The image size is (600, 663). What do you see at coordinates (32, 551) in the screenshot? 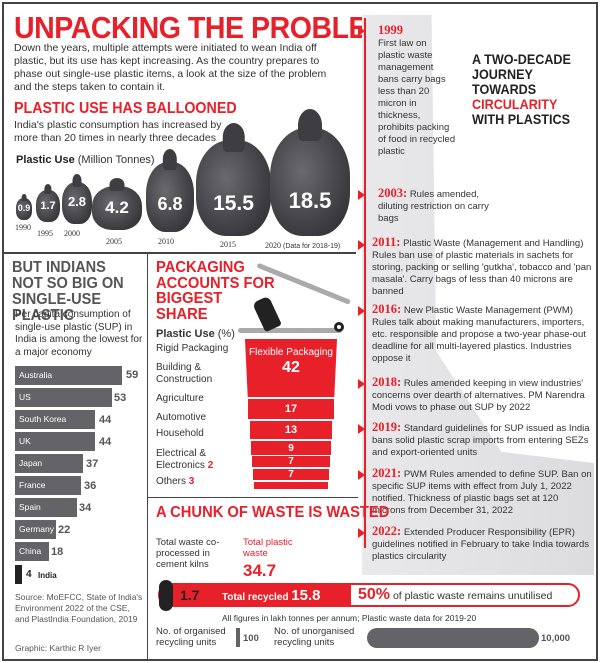
I see `bar-china: China` at bounding box center [32, 551].